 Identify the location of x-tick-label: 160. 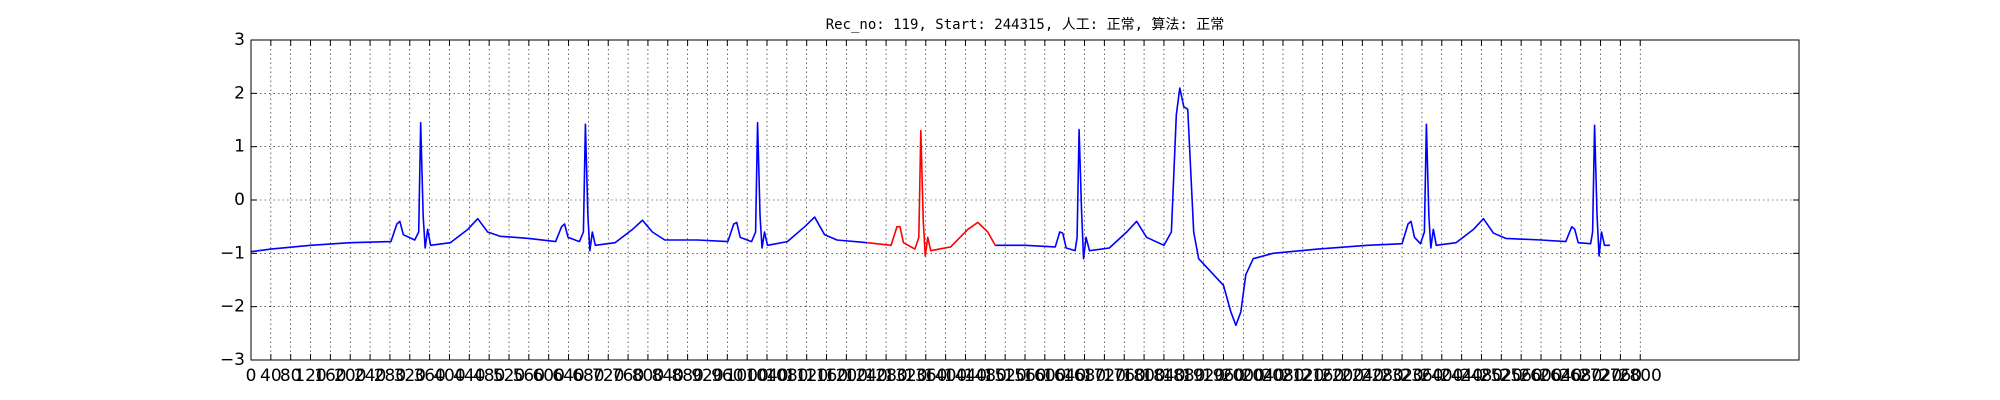
(330, 376).